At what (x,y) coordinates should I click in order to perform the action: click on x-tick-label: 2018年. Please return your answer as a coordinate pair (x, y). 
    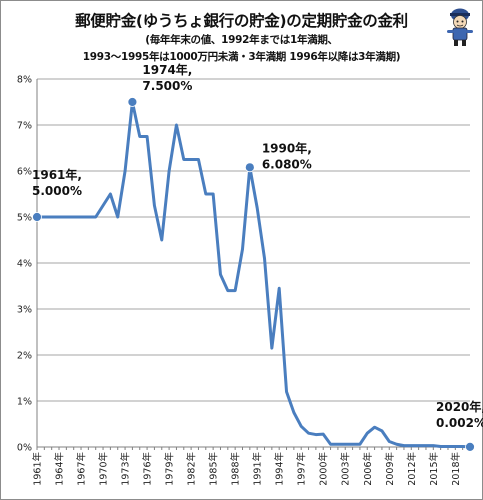
    Looking at the image, I should click on (456, 469).